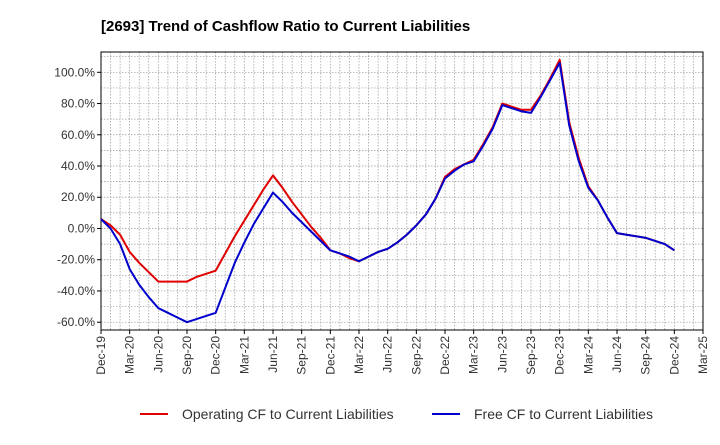 The height and width of the screenshot is (445, 720). Describe the element at coordinates (78, 135) in the screenshot. I see `y-tick-label: 60.0%` at that location.